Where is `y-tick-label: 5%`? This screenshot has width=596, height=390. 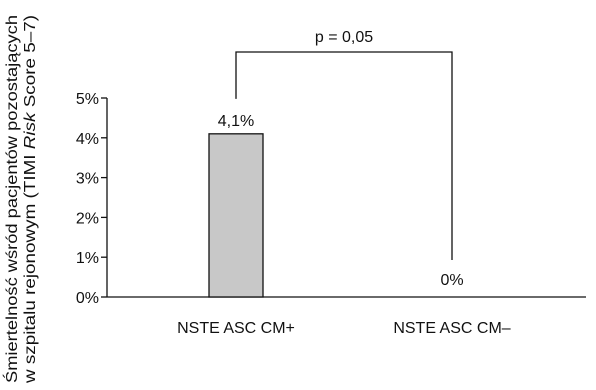
y-tick-label: 5% is located at coordinates (87, 99).